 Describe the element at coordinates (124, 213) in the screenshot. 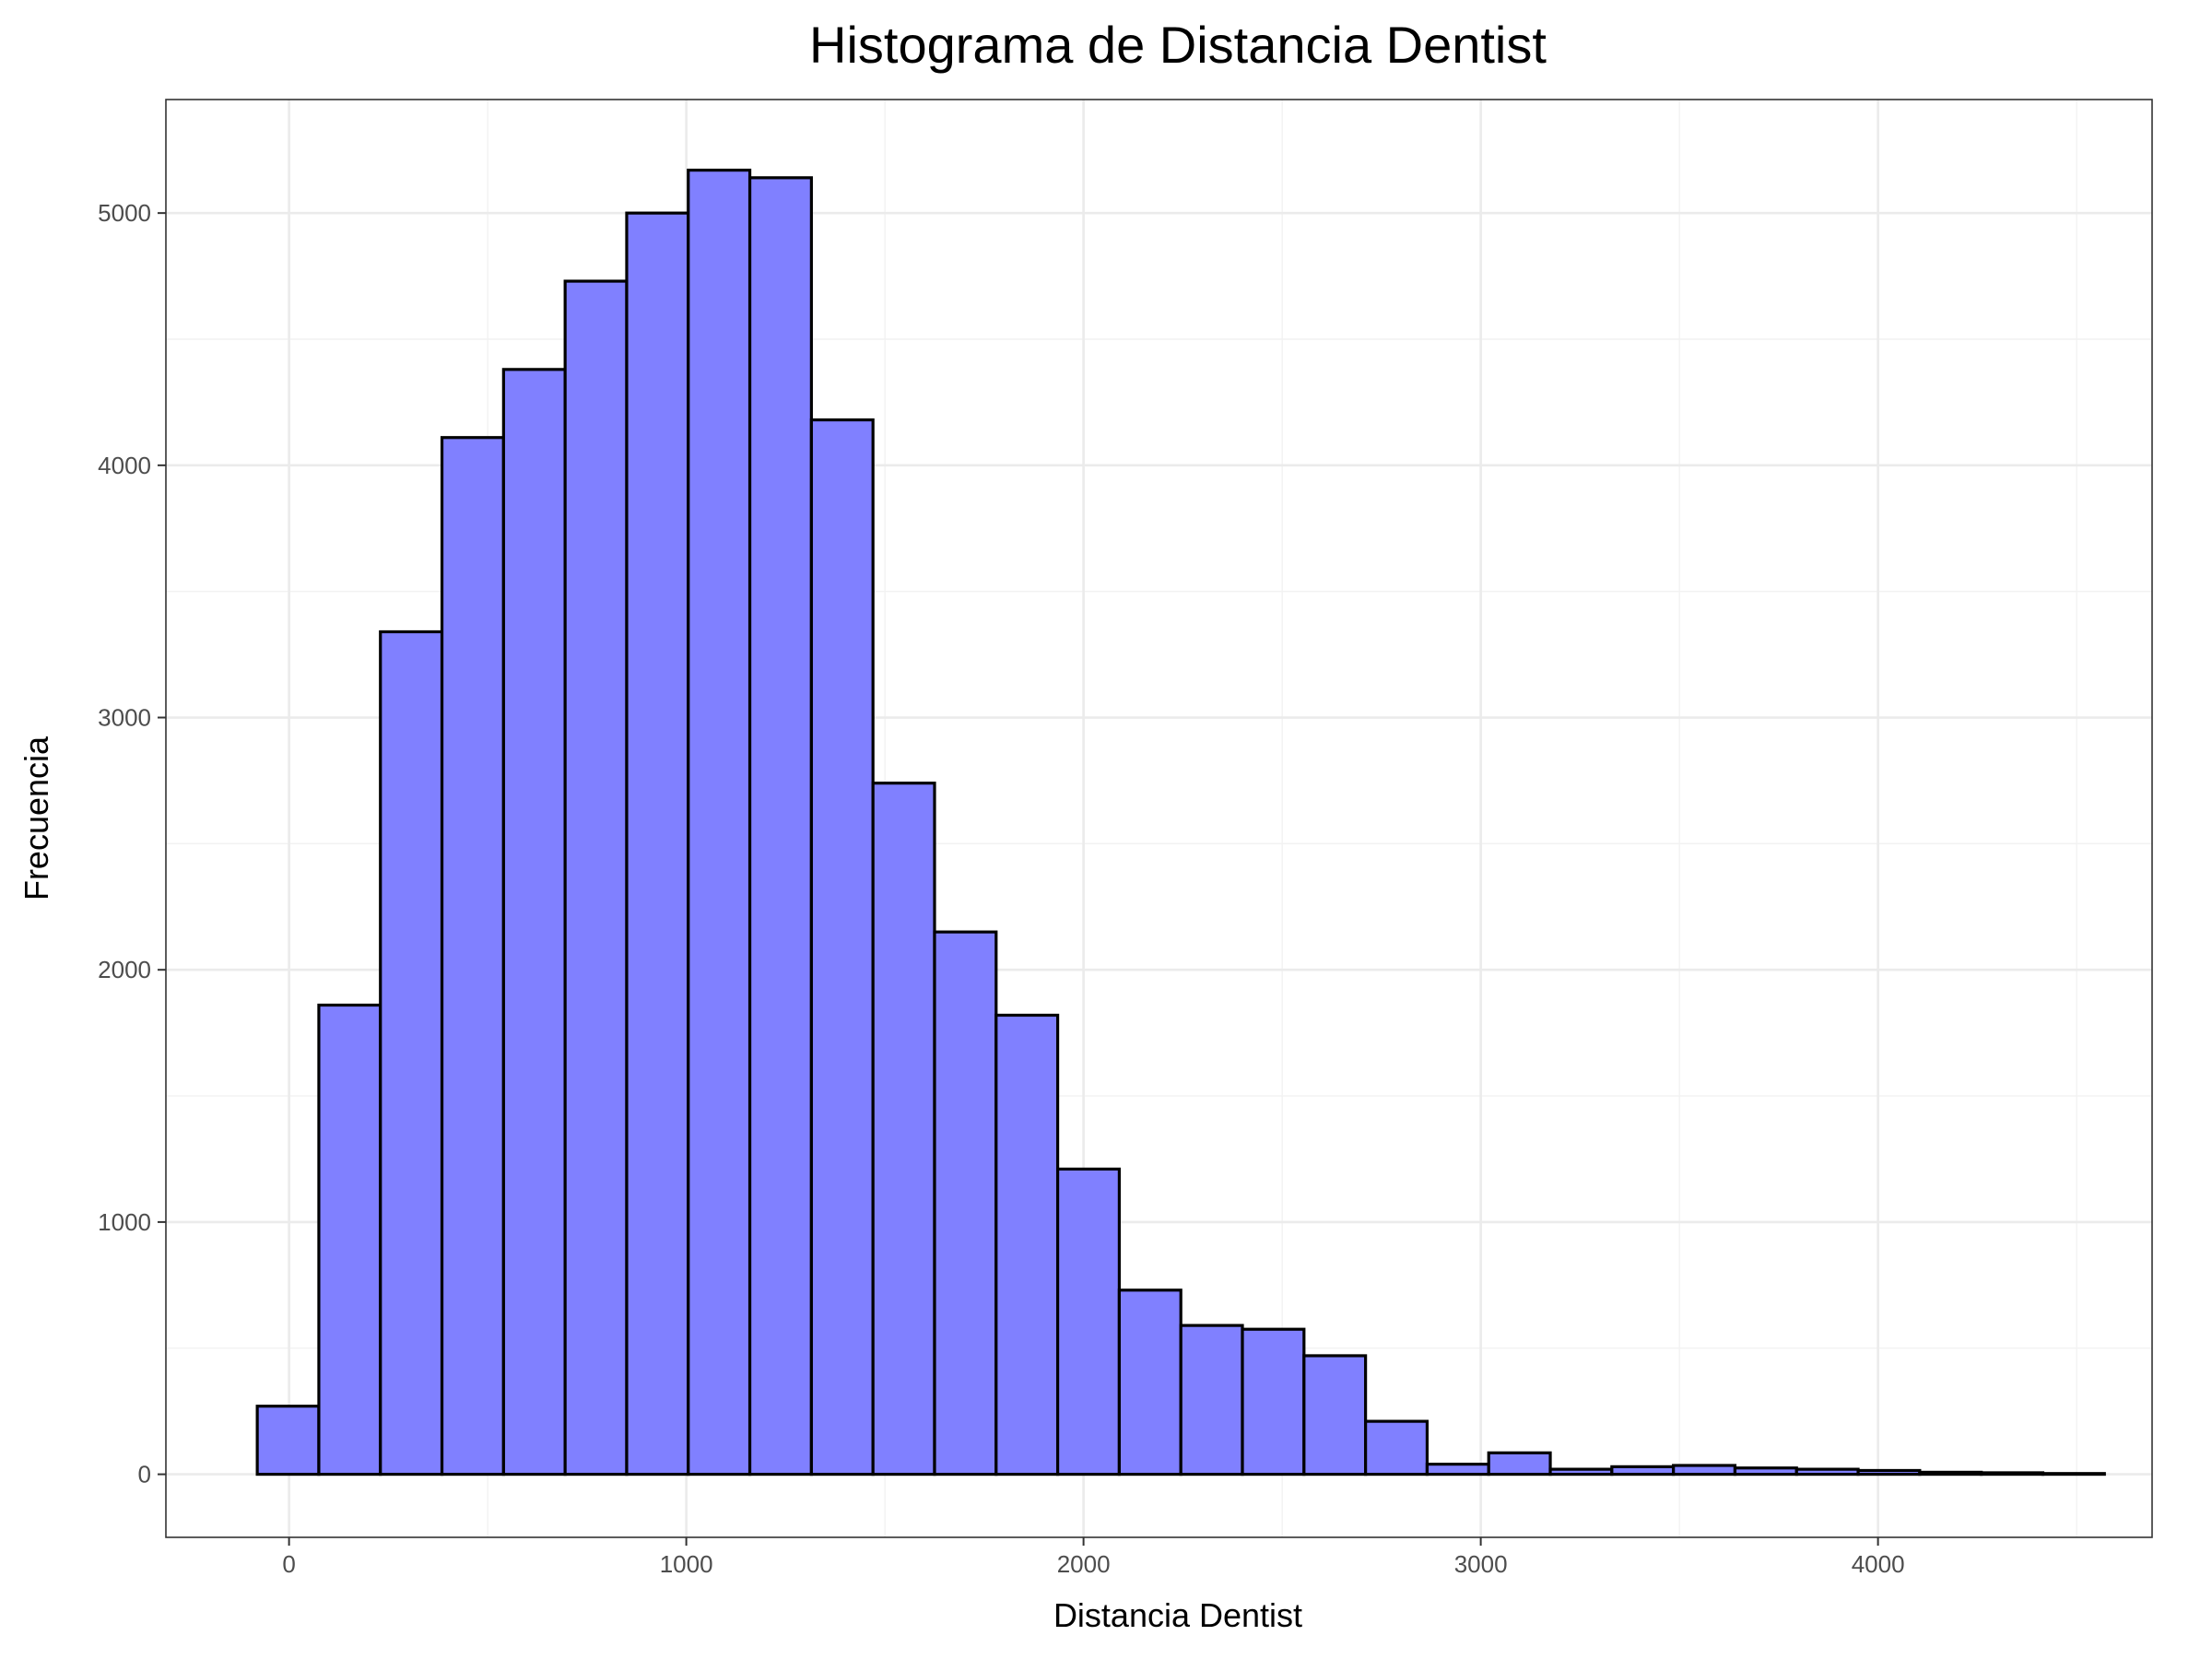

I see `y-tick-label: 5000` at that location.